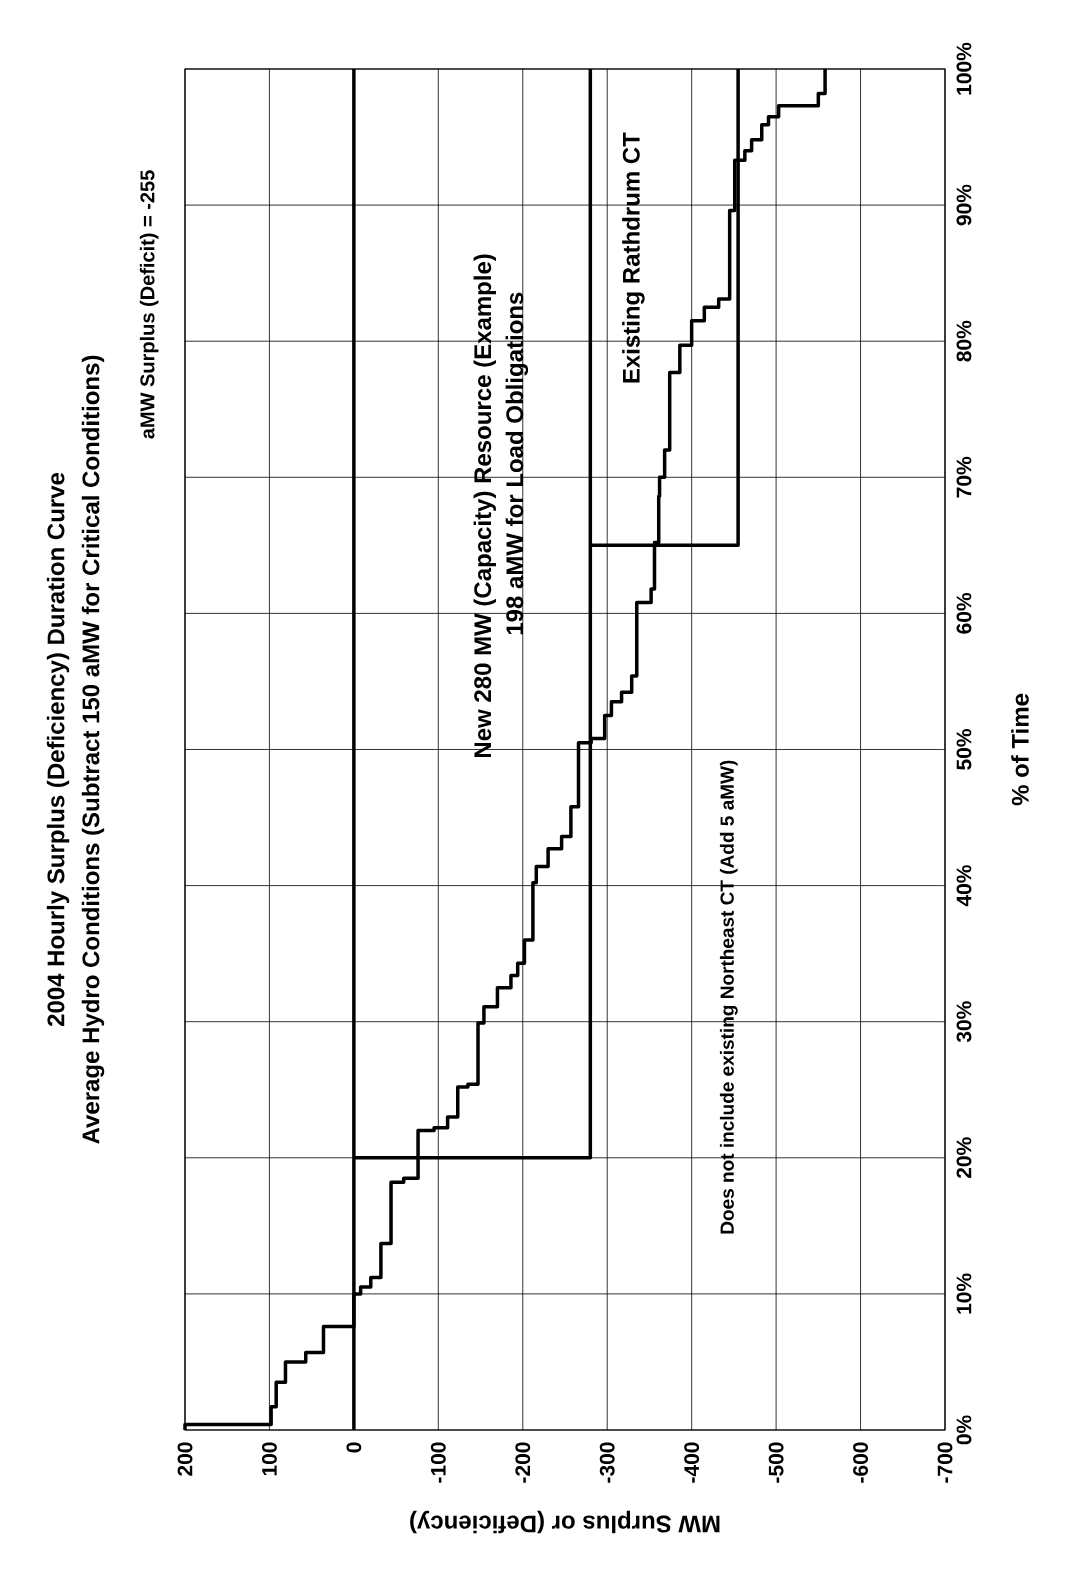  What do you see at coordinates (776, 1462) in the screenshot?
I see `x-tick-label: -500` at bounding box center [776, 1462].